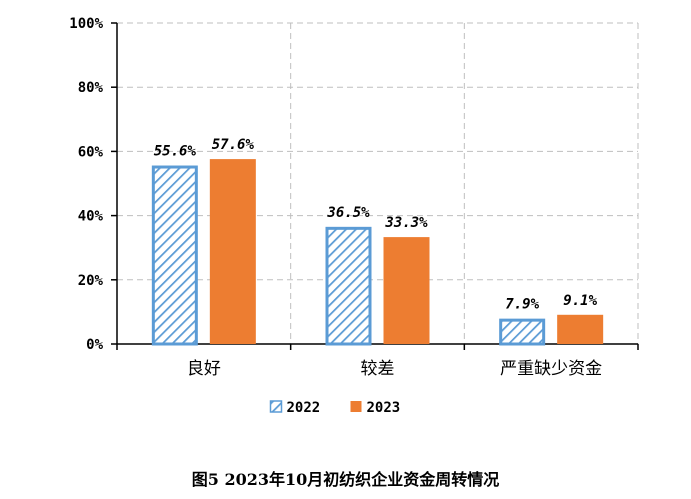 The height and width of the screenshot is (499, 691). Describe the element at coordinates (91, 88) in the screenshot. I see `y-tick-label: 80%` at that location.